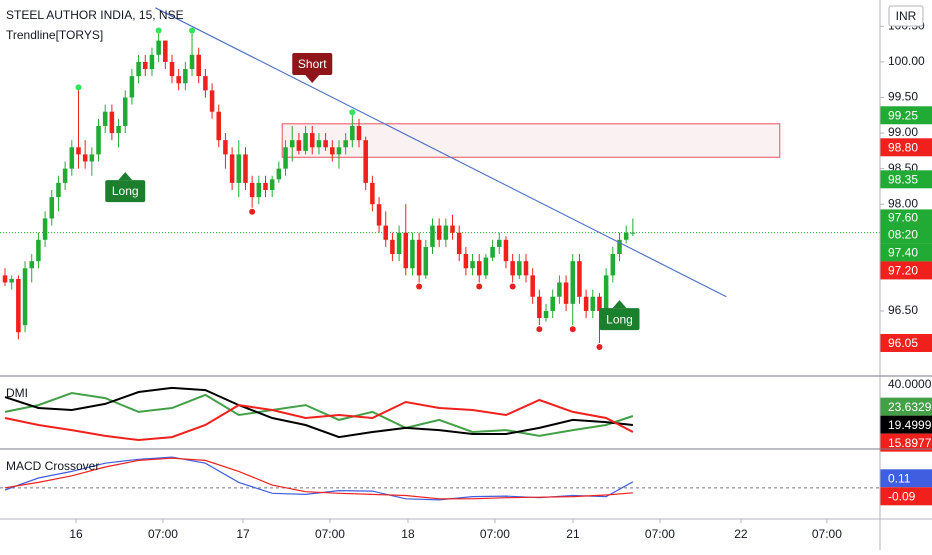  I want to click on price-label: 96.05, so click(903, 343).